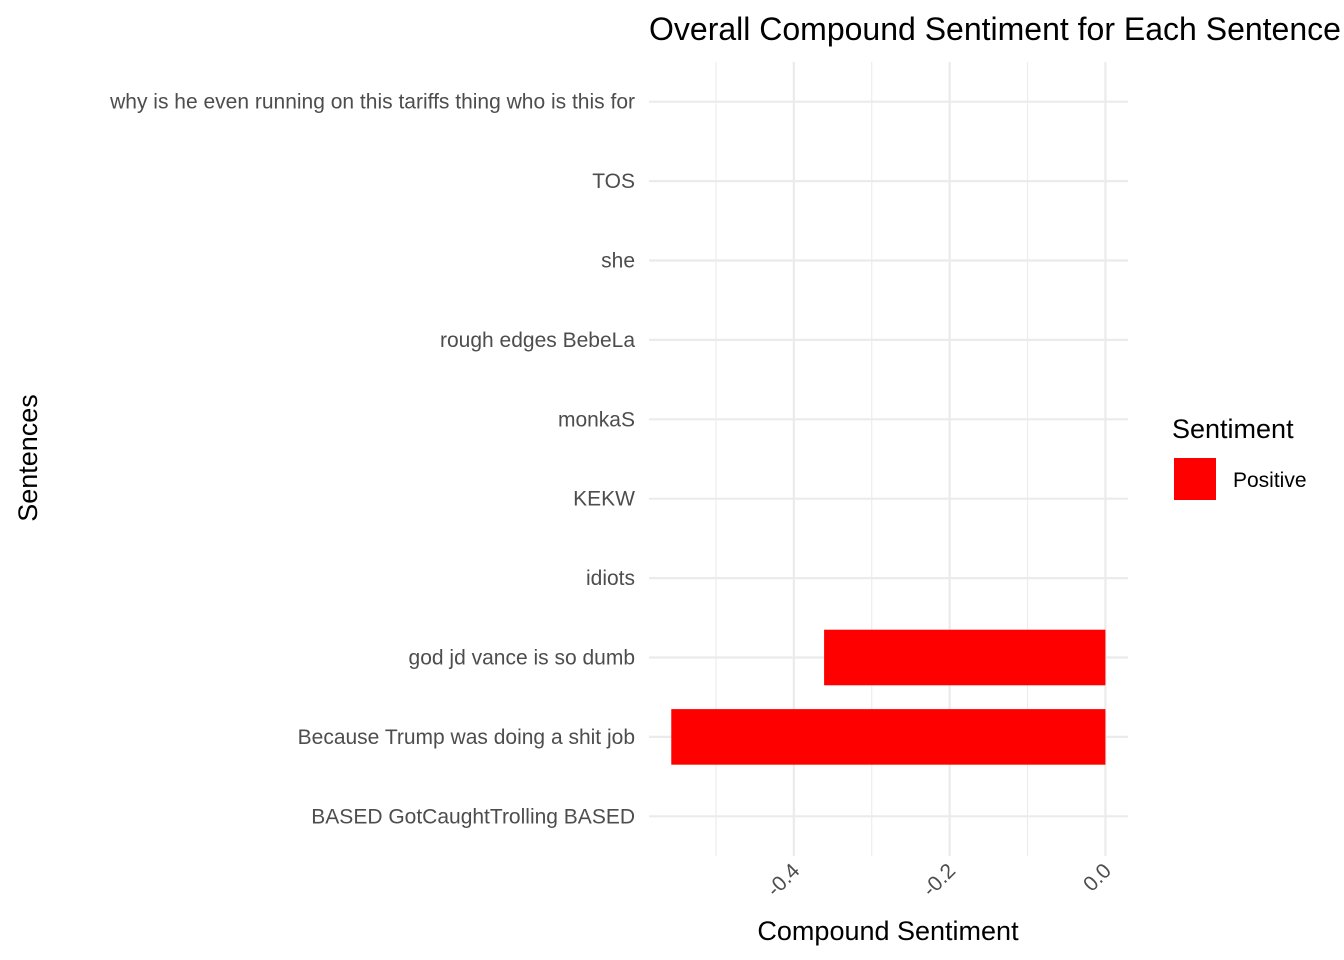 The image size is (1344, 960). Describe the element at coordinates (466, 737) in the screenshot. I see `y-tick-label: Because Trump was doing a shit job` at that location.